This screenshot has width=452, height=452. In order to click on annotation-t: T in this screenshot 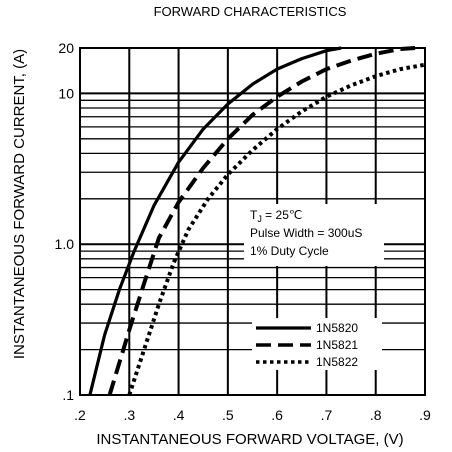, I will do `click(254, 215)`.